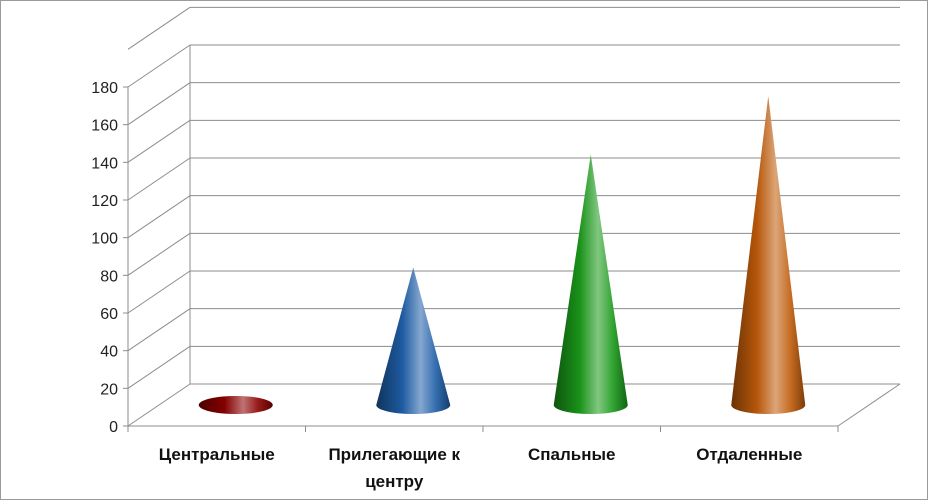 The image size is (928, 500). What do you see at coordinates (749, 454) in the screenshot?
I see `category-label: Отдаленные` at bounding box center [749, 454].